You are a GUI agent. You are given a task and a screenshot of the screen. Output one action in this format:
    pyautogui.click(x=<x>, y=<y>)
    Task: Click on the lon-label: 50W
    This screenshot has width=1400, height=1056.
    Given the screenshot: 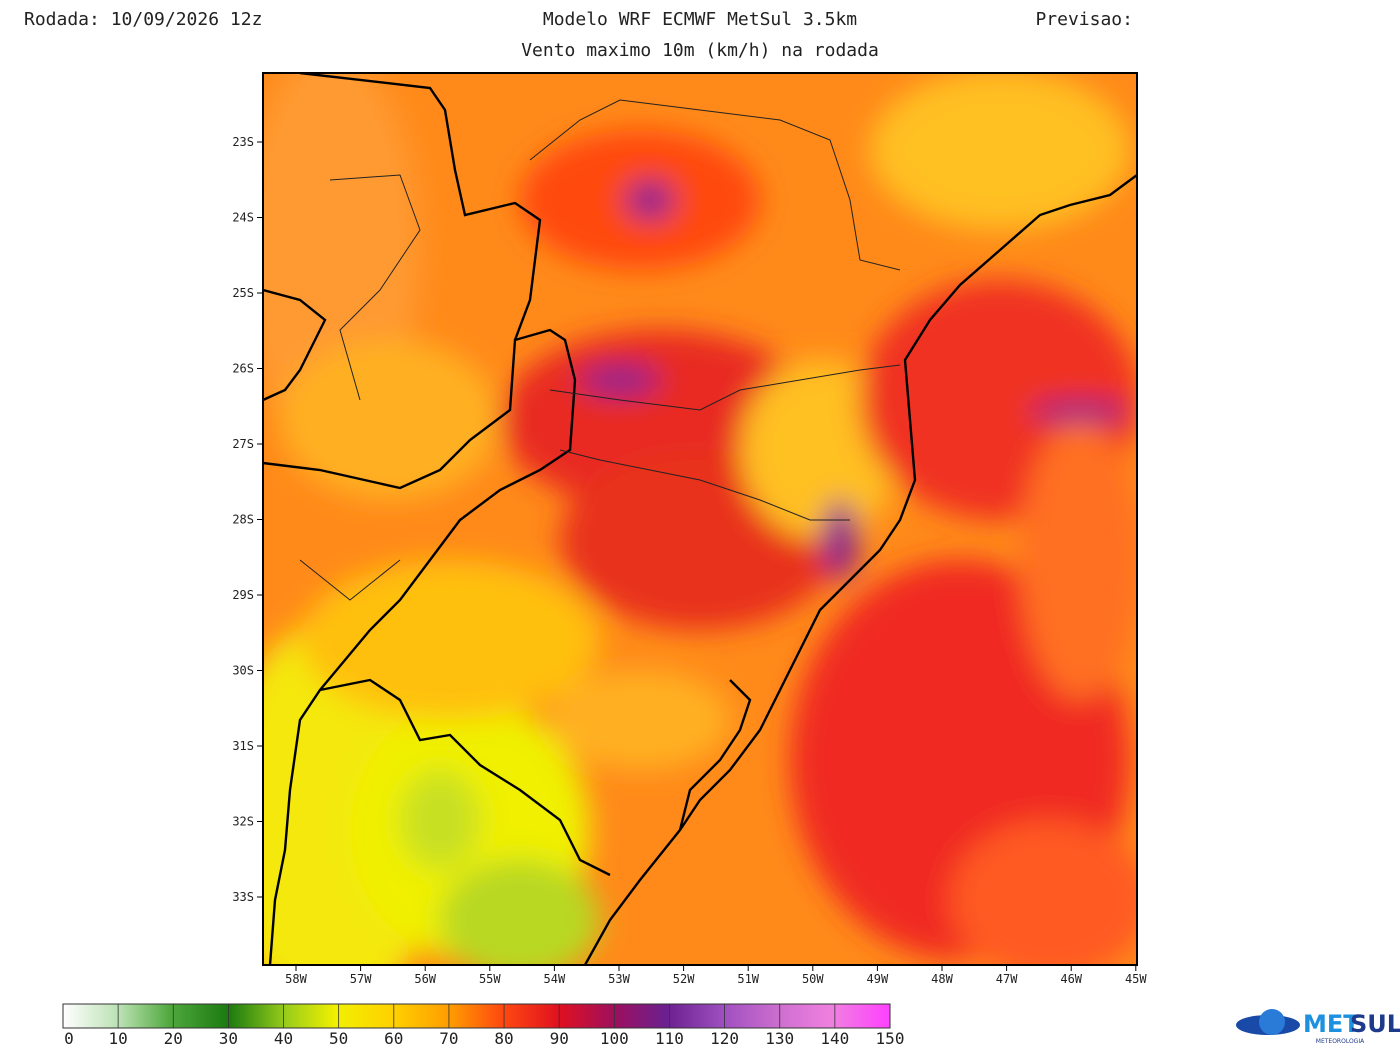 What is the action you would take?
    pyautogui.click(x=813, y=979)
    